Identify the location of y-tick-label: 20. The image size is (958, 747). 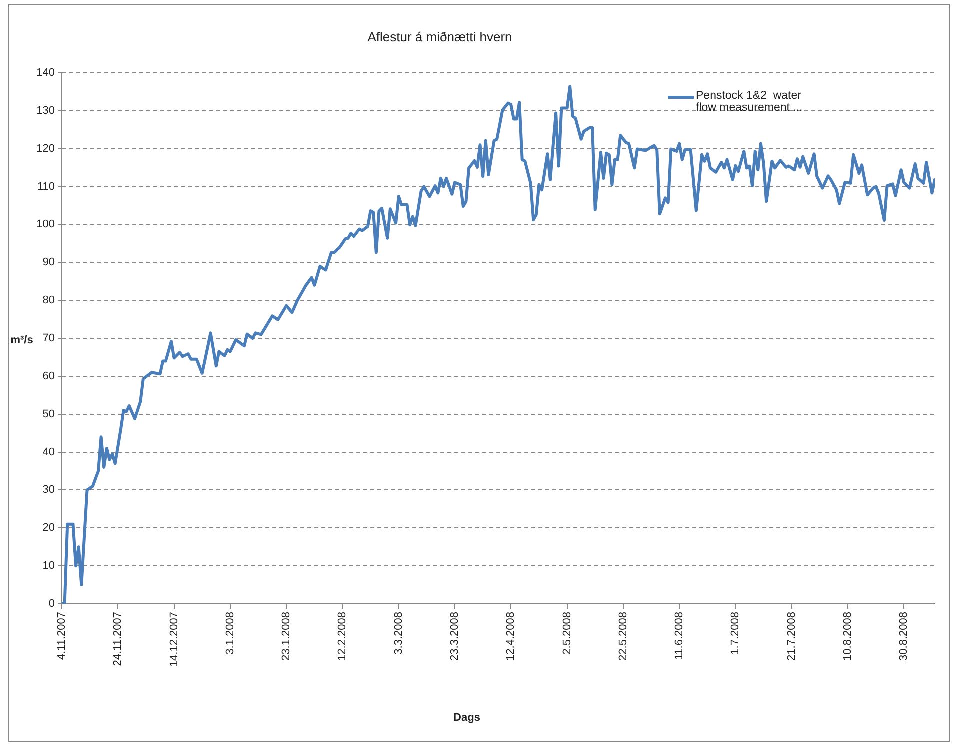
(48, 528).